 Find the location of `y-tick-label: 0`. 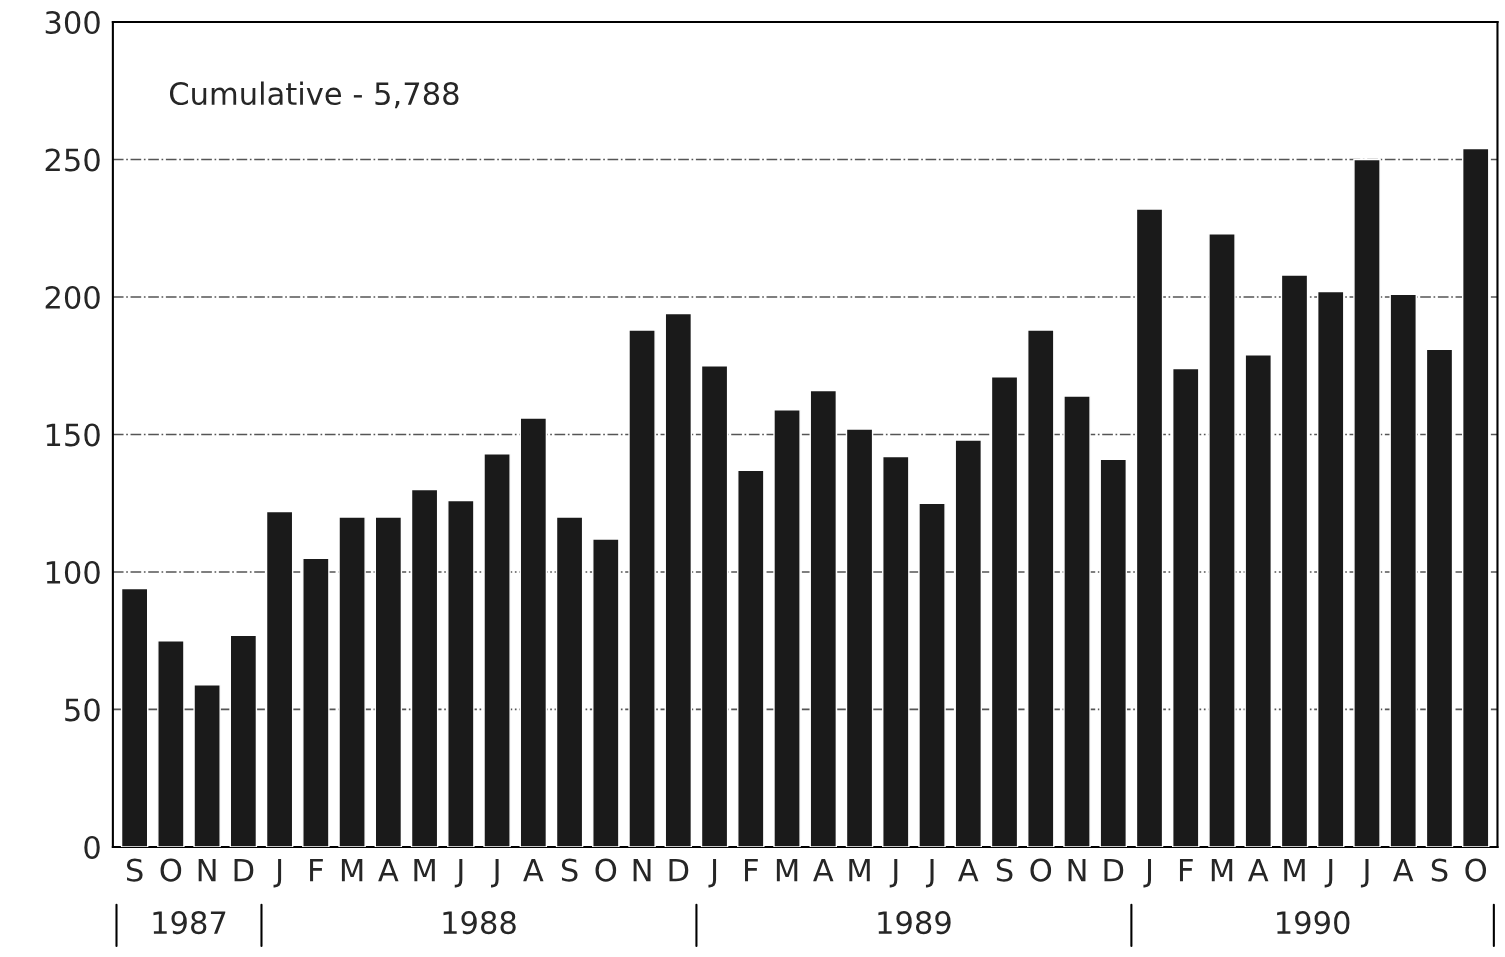

y-tick-label: 0 is located at coordinates (92, 847).